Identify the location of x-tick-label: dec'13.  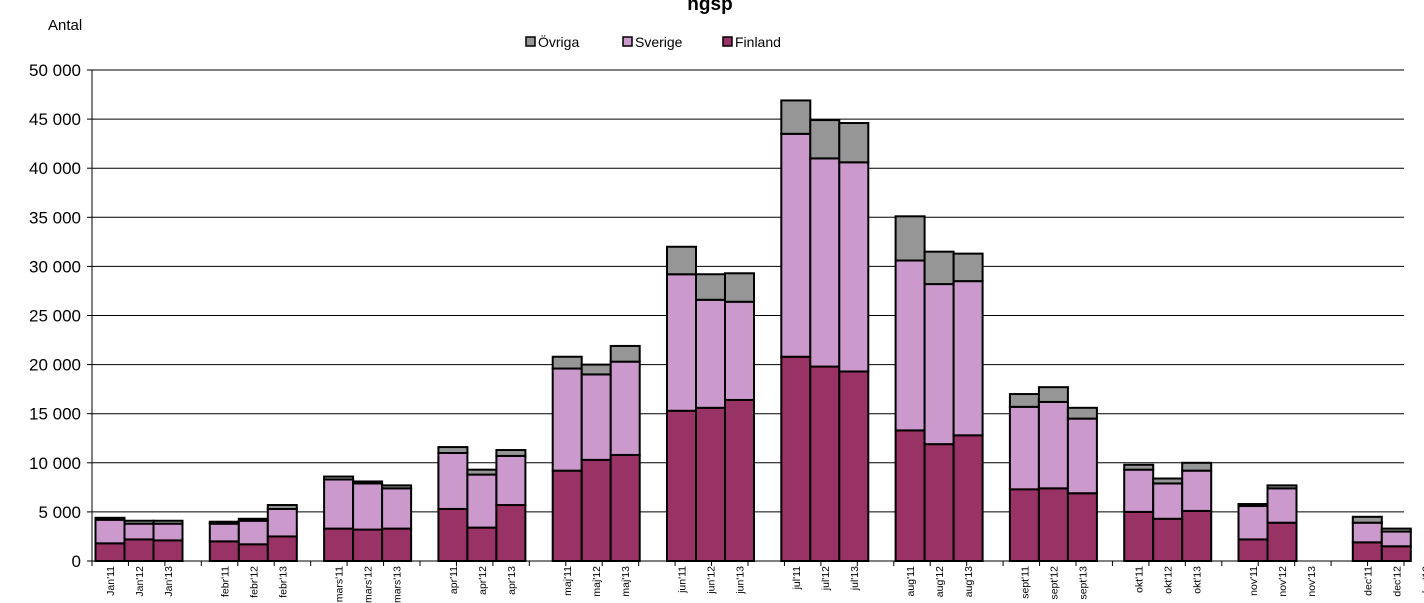
(1422, 581).